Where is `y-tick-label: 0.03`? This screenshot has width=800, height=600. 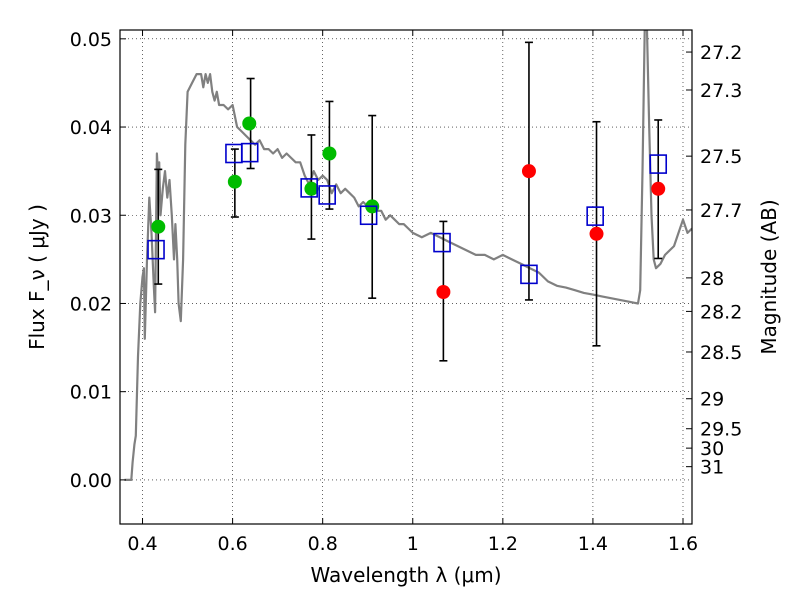 y-tick-label: 0.03 is located at coordinates (91, 216).